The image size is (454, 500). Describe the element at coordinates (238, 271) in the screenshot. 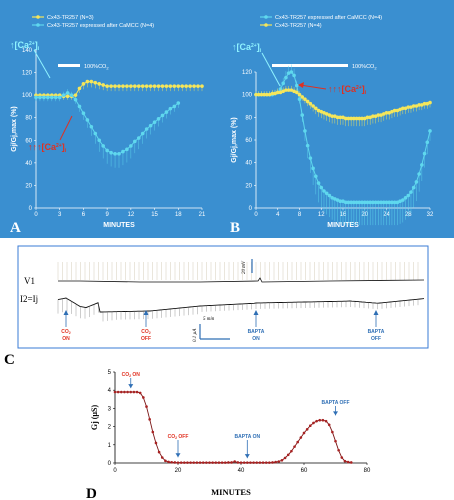

I see `panel-c-grid` at that location.